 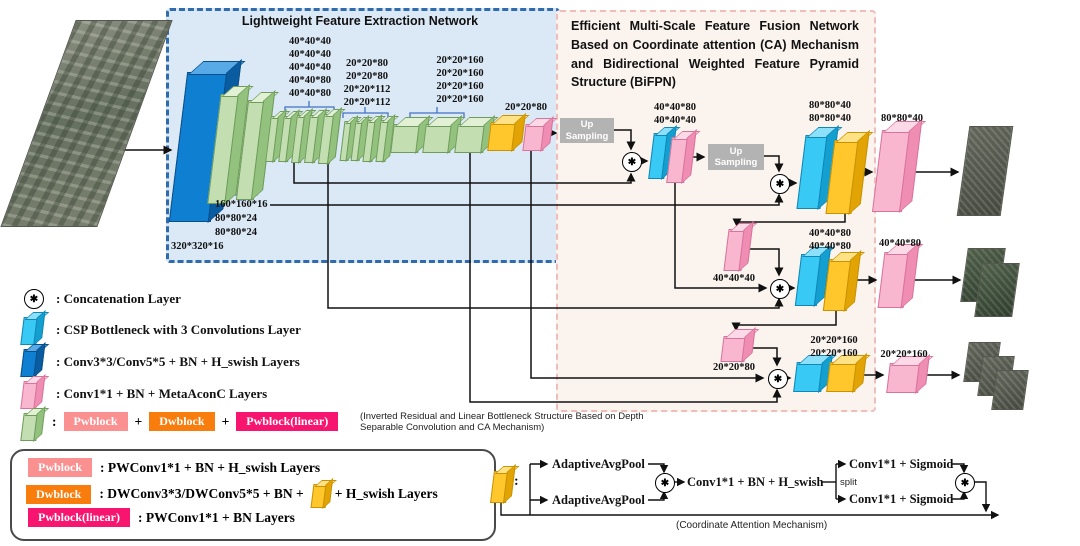 What do you see at coordinates (752, 525) in the screenshot?
I see `ca-caption: (Coordinate Attention Mechanism)` at bounding box center [752, 525].